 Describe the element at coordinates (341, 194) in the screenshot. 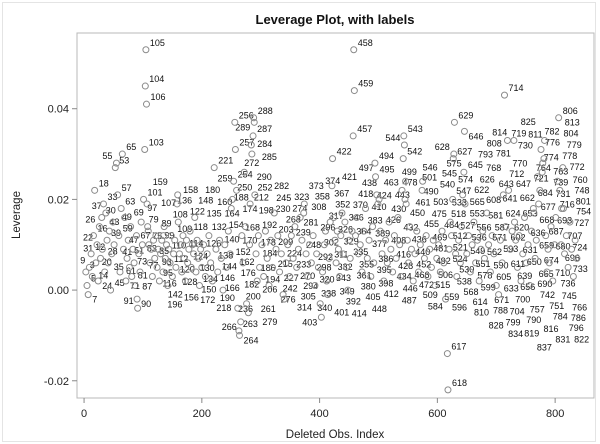

I see `point-label: 367` at that location.